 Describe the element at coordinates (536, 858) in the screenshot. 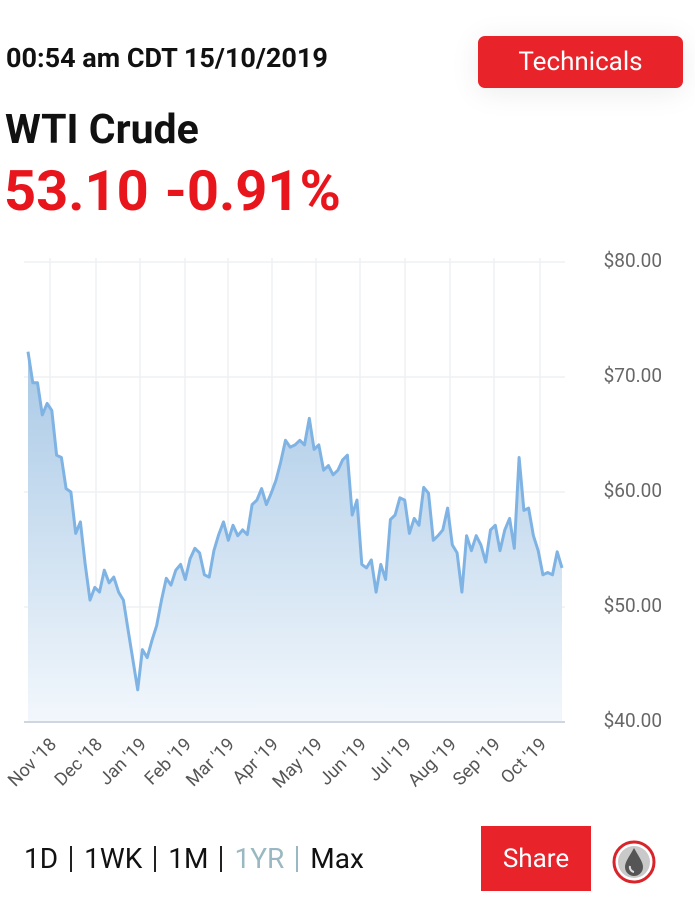

I see `share-button: Share` at that location.